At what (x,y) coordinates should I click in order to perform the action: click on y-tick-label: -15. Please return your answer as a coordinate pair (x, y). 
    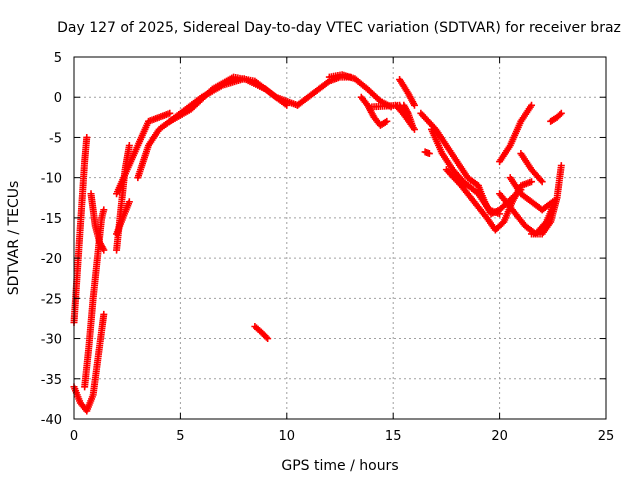
    Looking at the image, I should click on (51, 219).